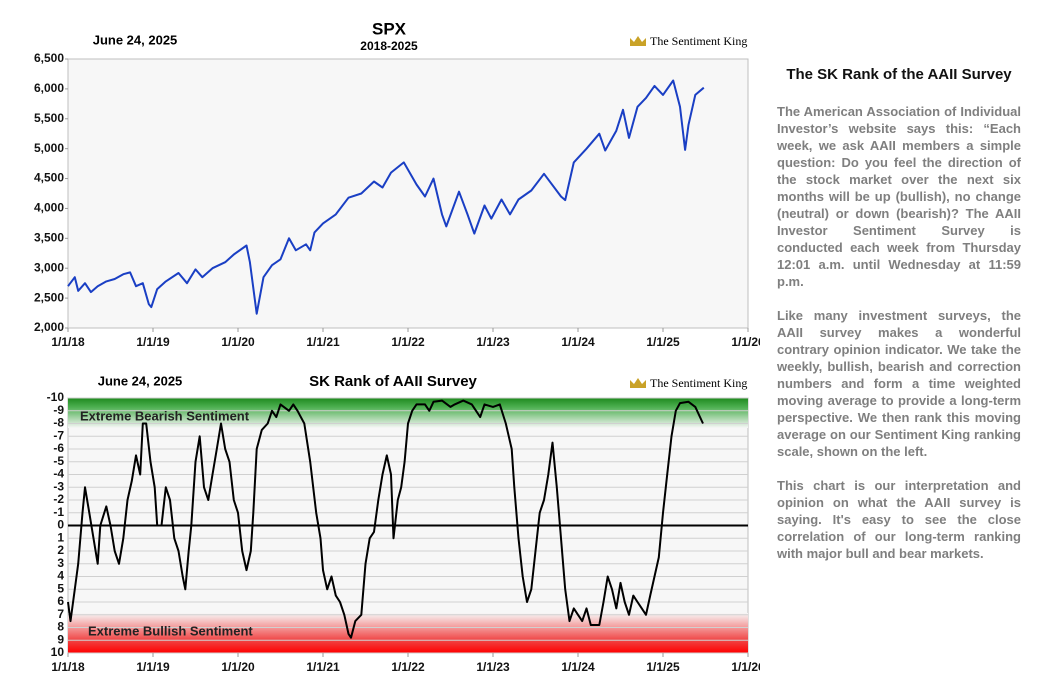 The image size is (1056, 691). What do you see at coordinates (60, 525) in the screenshot?
I see `y-tick-label: 0` at bounding box center [60, 525].